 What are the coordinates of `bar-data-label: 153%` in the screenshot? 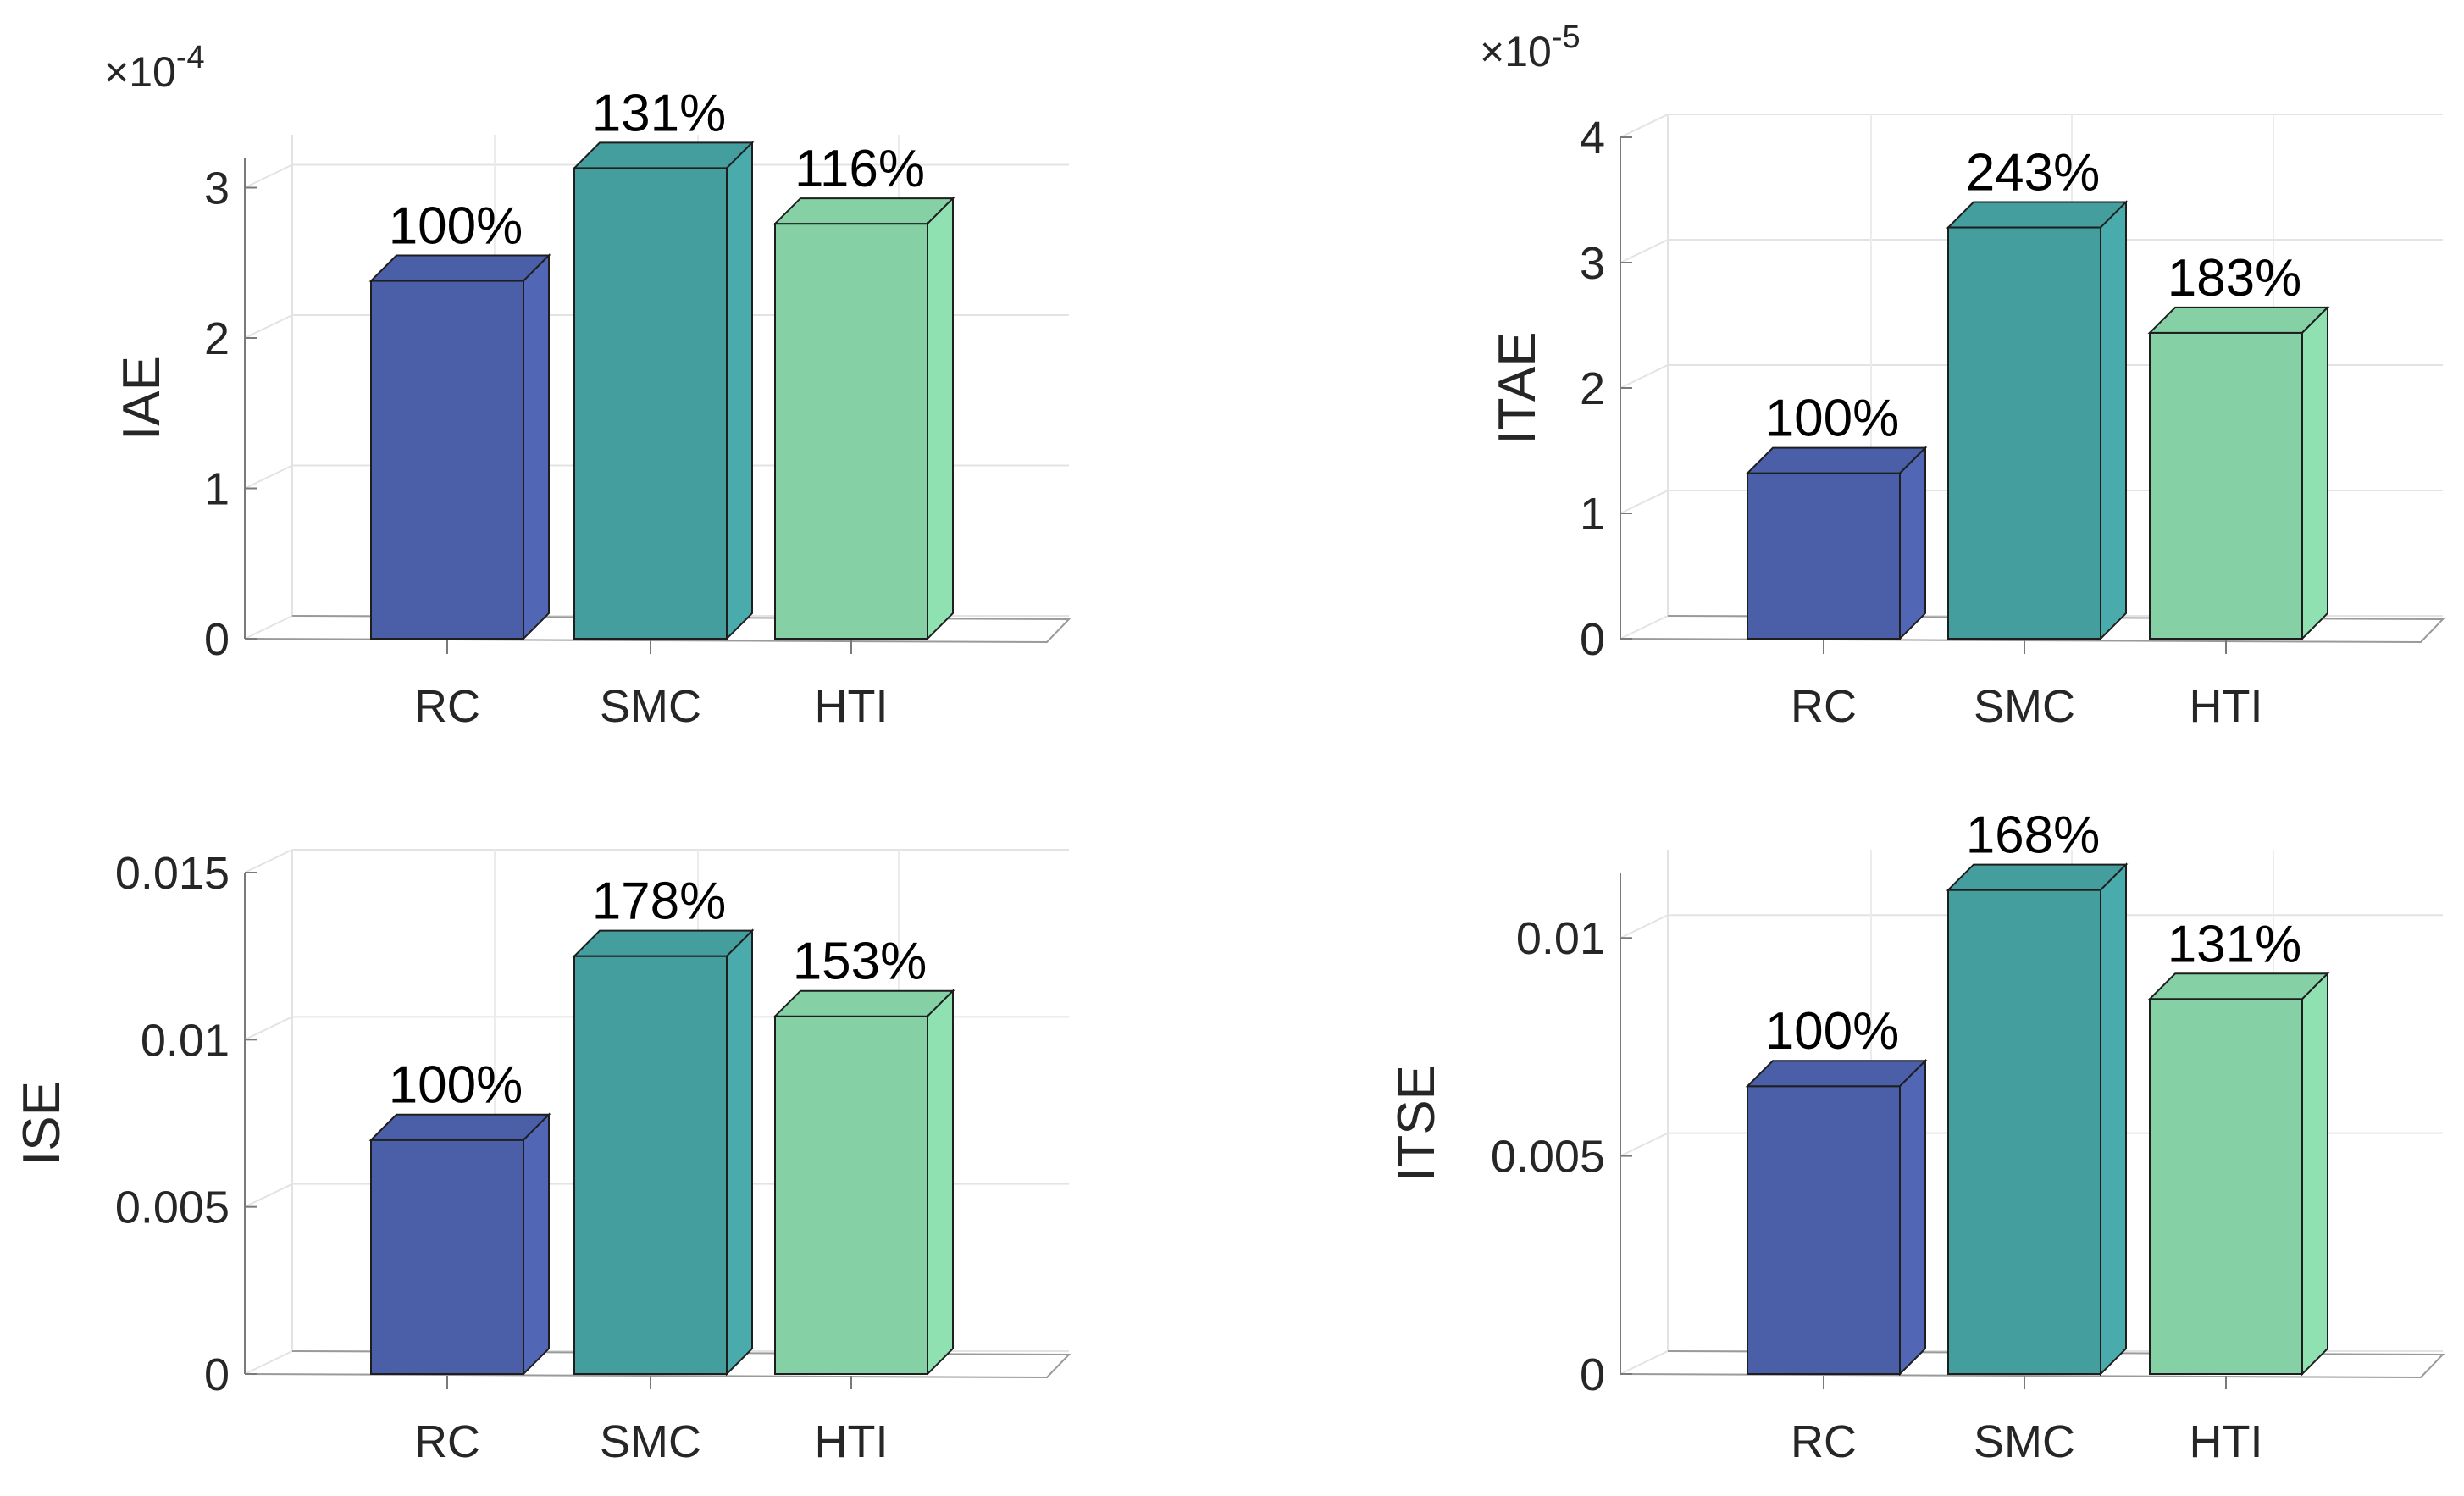 It's located at (860, 962).